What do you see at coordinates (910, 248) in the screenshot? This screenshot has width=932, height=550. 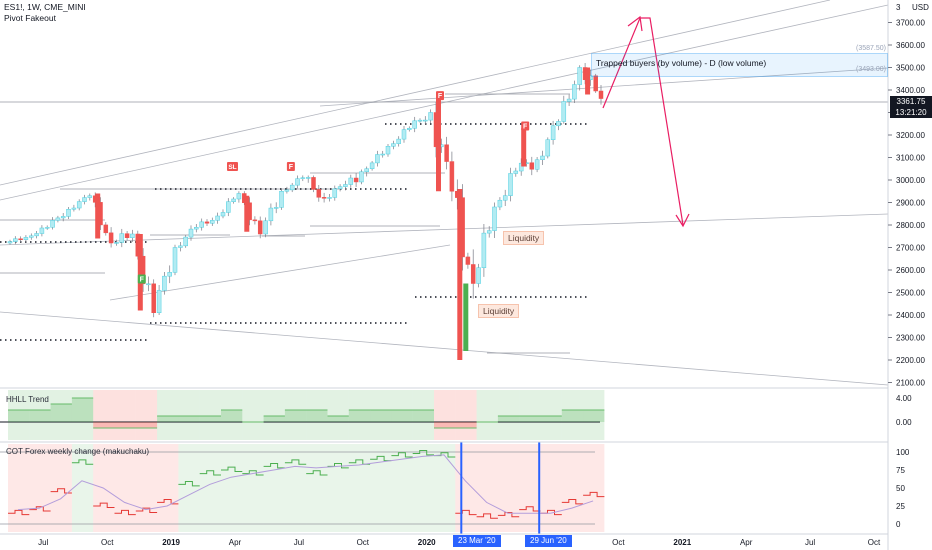 I see `price-tick-label: 2700.00` at bounding box center [910, 248].